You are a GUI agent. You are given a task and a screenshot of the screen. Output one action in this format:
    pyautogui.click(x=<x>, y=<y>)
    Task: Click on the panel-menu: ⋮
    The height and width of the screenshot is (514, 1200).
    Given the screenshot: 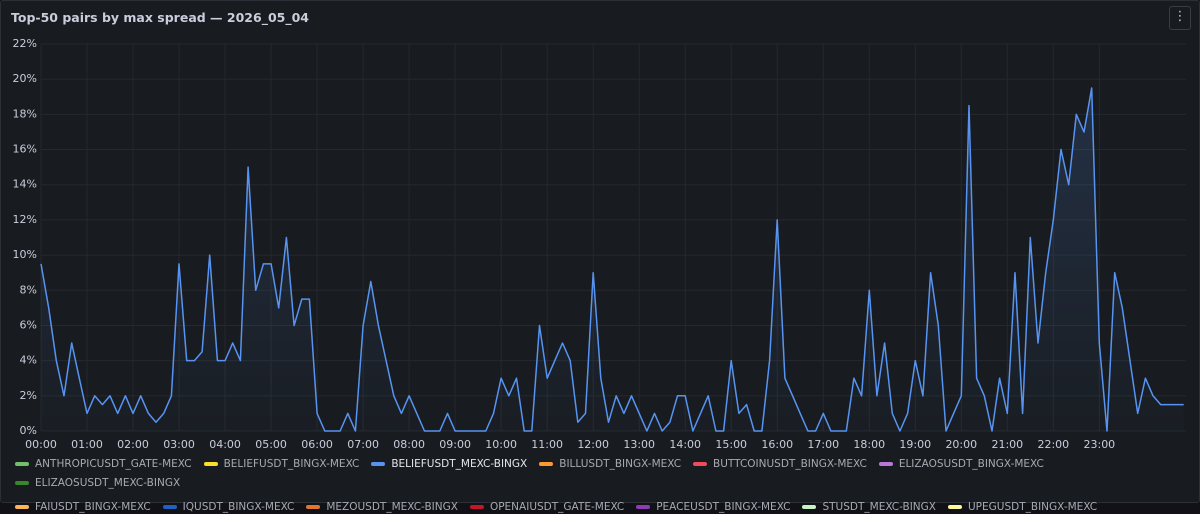 What is the action you would take?
    pyautogui.click(x=1180, y=18)
    